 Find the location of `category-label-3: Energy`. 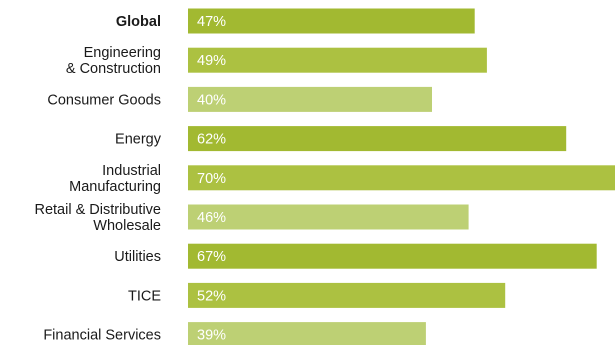

category-label-3: Energy is located at coordinates (138, 140).